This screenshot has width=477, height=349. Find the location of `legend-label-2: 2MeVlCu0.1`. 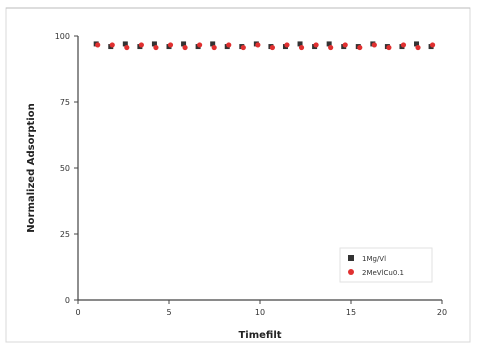

legend-label-2: 2MeVlCu0.1 is located at coordinates (383, 273).